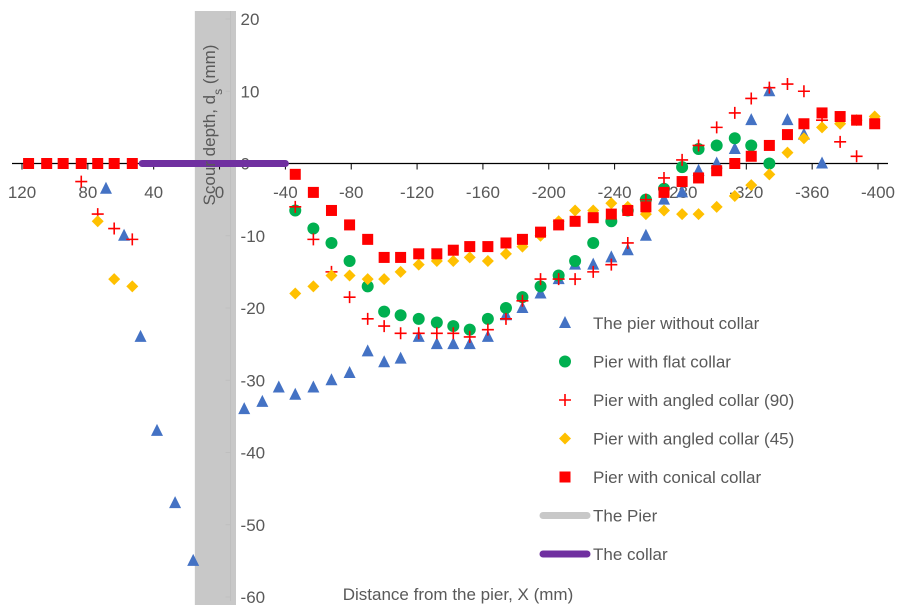 The width and height of the screenshot is (905, 606). I want to click on y-tick-label: 20, so click(250, 19).